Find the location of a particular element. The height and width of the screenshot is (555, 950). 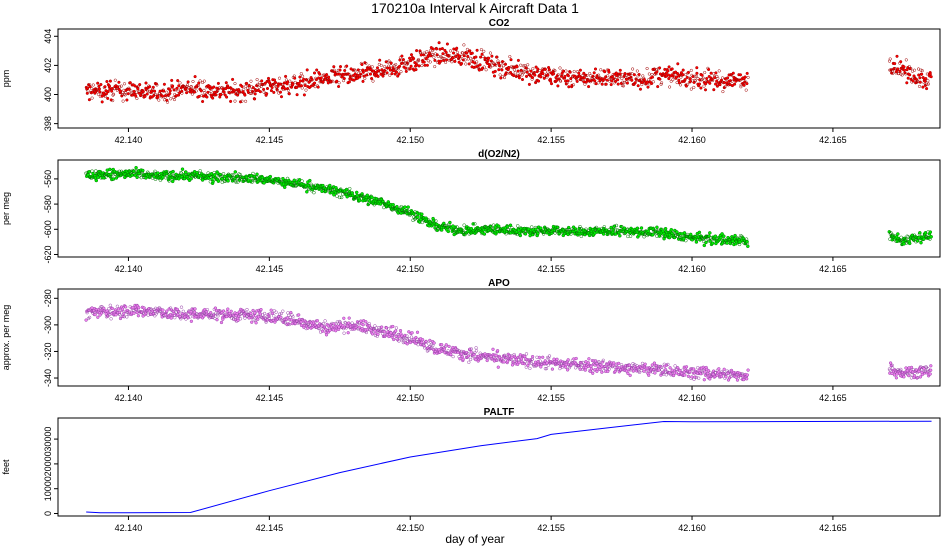

y-tick-label: 0 is located at coordinates (48, 513).